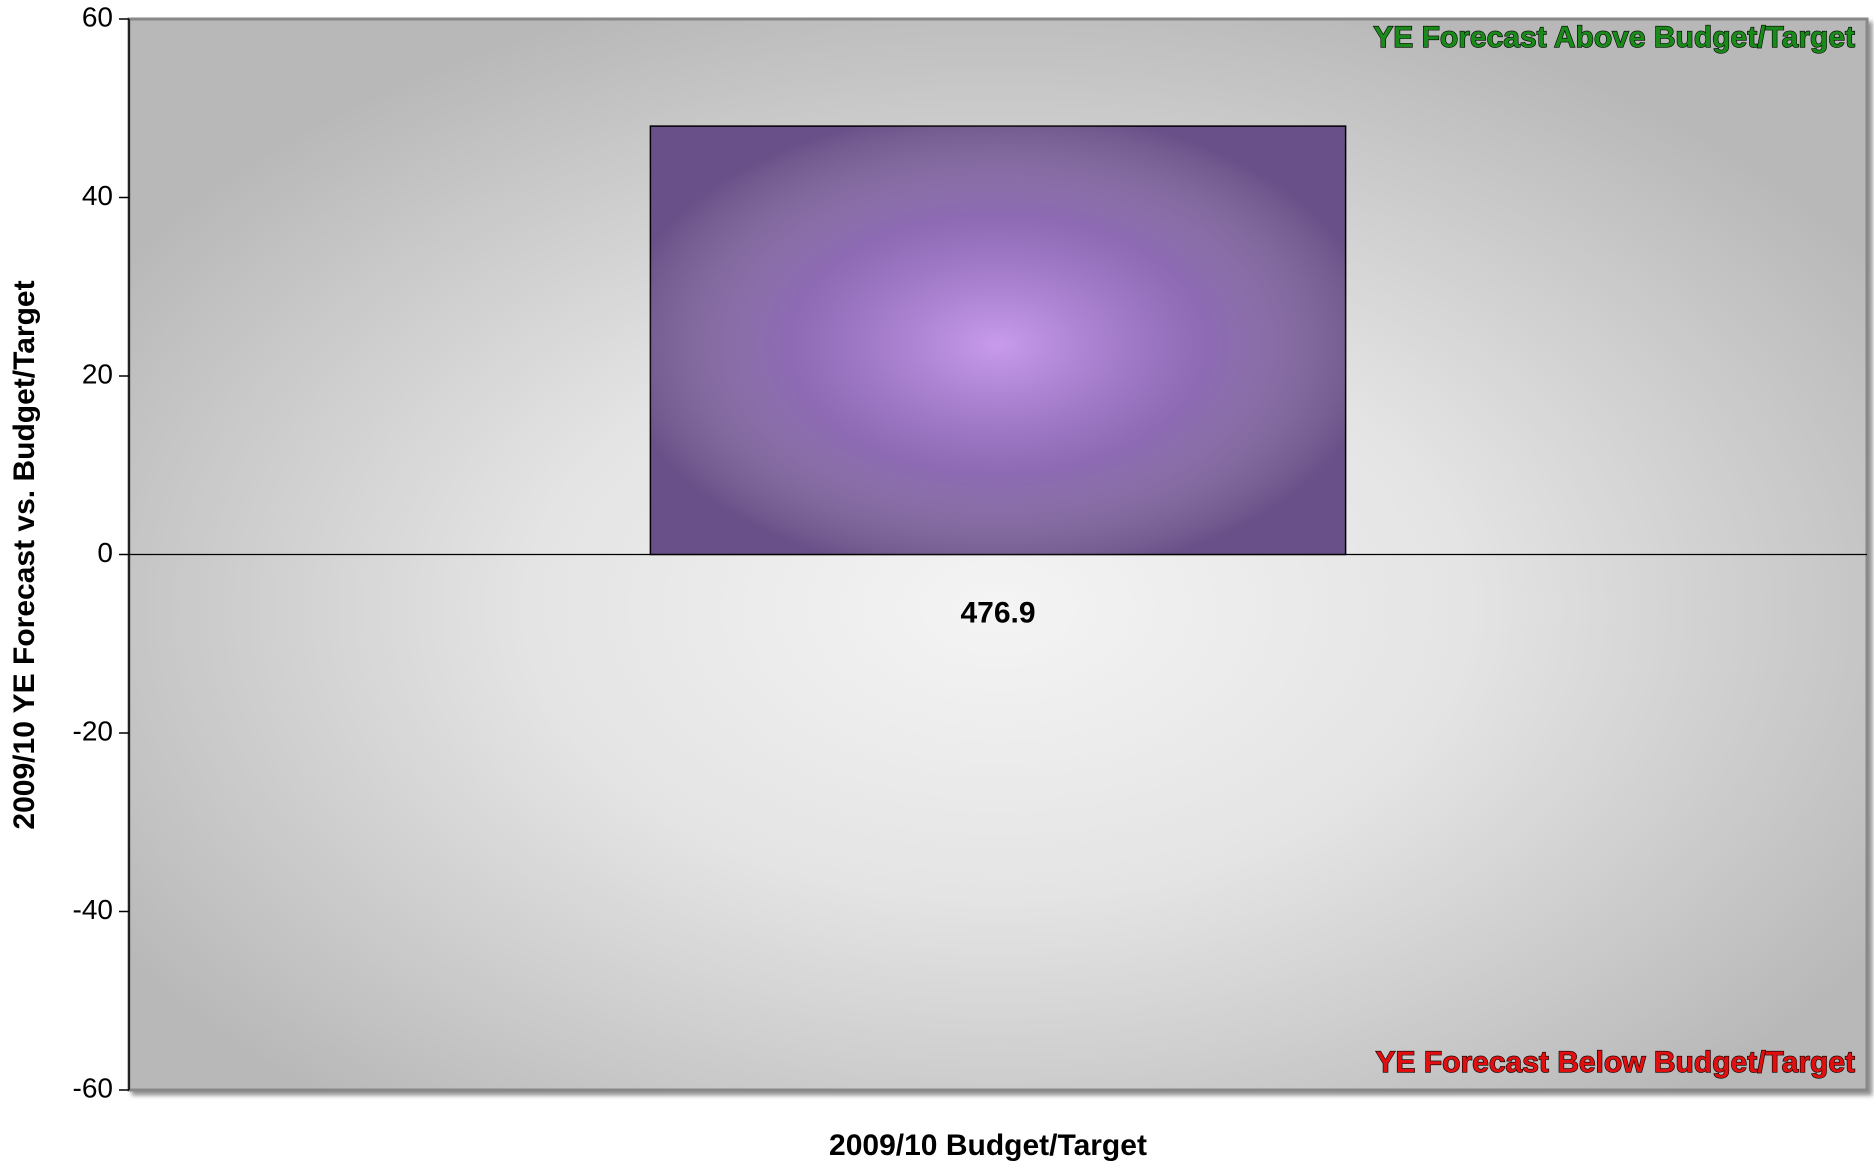  Describe the element at coordinates (988, 1145) in the screenshot. I see `x-axis-label: 2009/10 Budget/Target` at that location.